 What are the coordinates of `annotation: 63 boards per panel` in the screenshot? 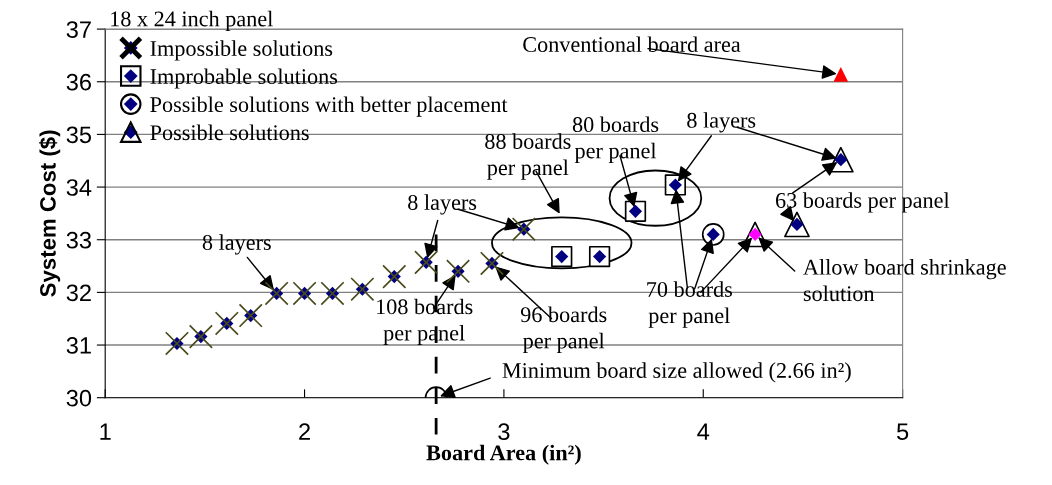 It's located at (862, 202).